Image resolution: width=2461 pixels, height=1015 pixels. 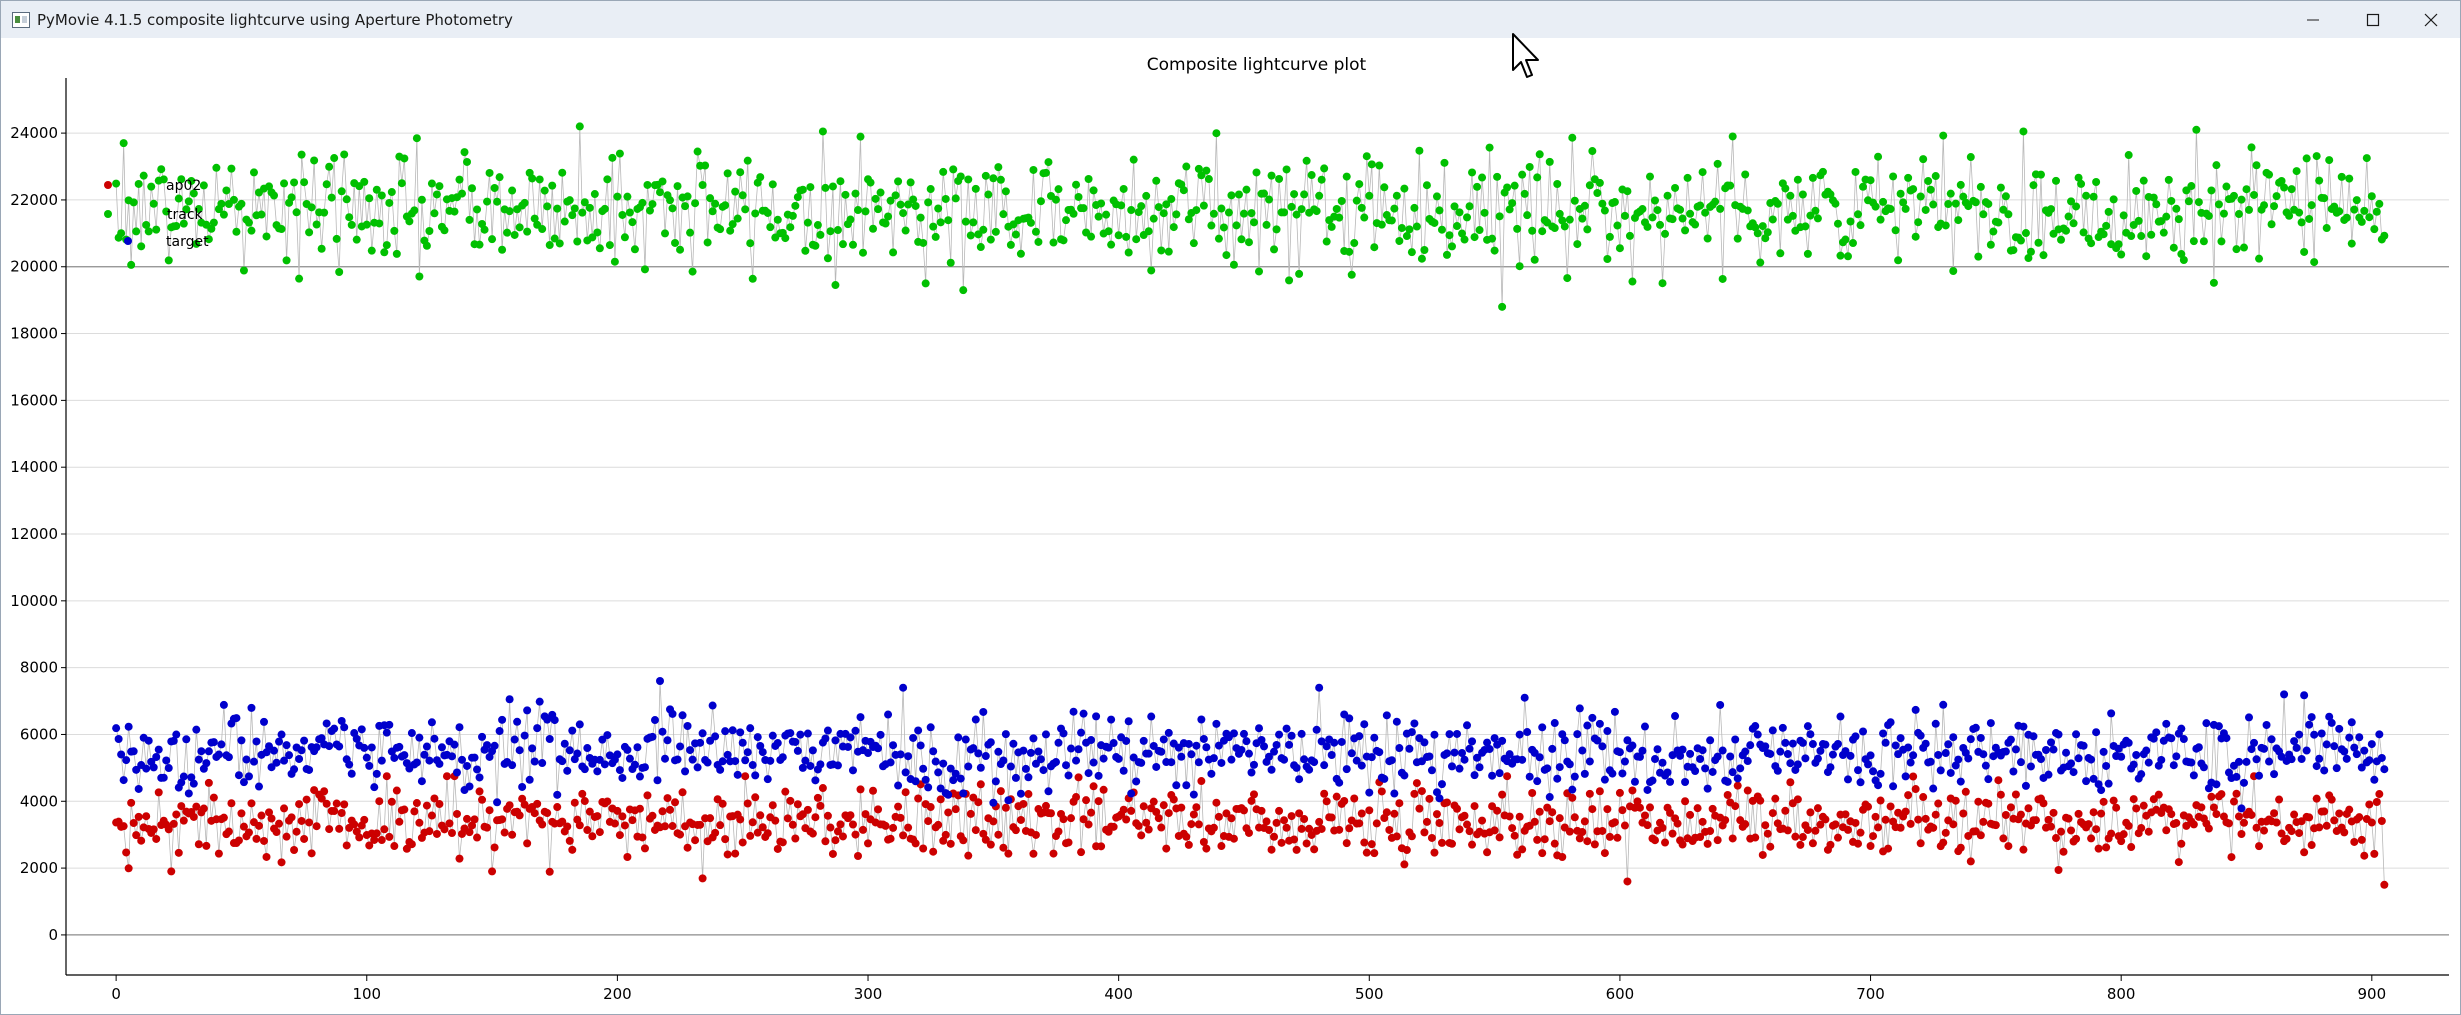 What do you see at coordinates (39, 668) in the screenshot?
I see `y-tick-label: 8000` at bounding box center [39, 668].